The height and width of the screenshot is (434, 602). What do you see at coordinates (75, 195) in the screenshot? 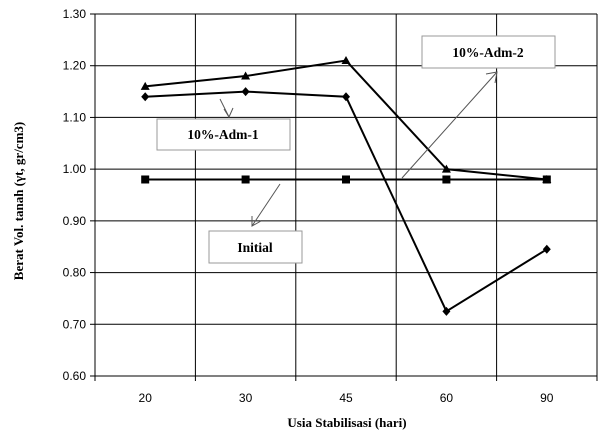
I see `y-tick-labels: 0.60 0.70 0.80 0.90 1.00 1.10 1.20 1.30` at bounding box center [75, 195].